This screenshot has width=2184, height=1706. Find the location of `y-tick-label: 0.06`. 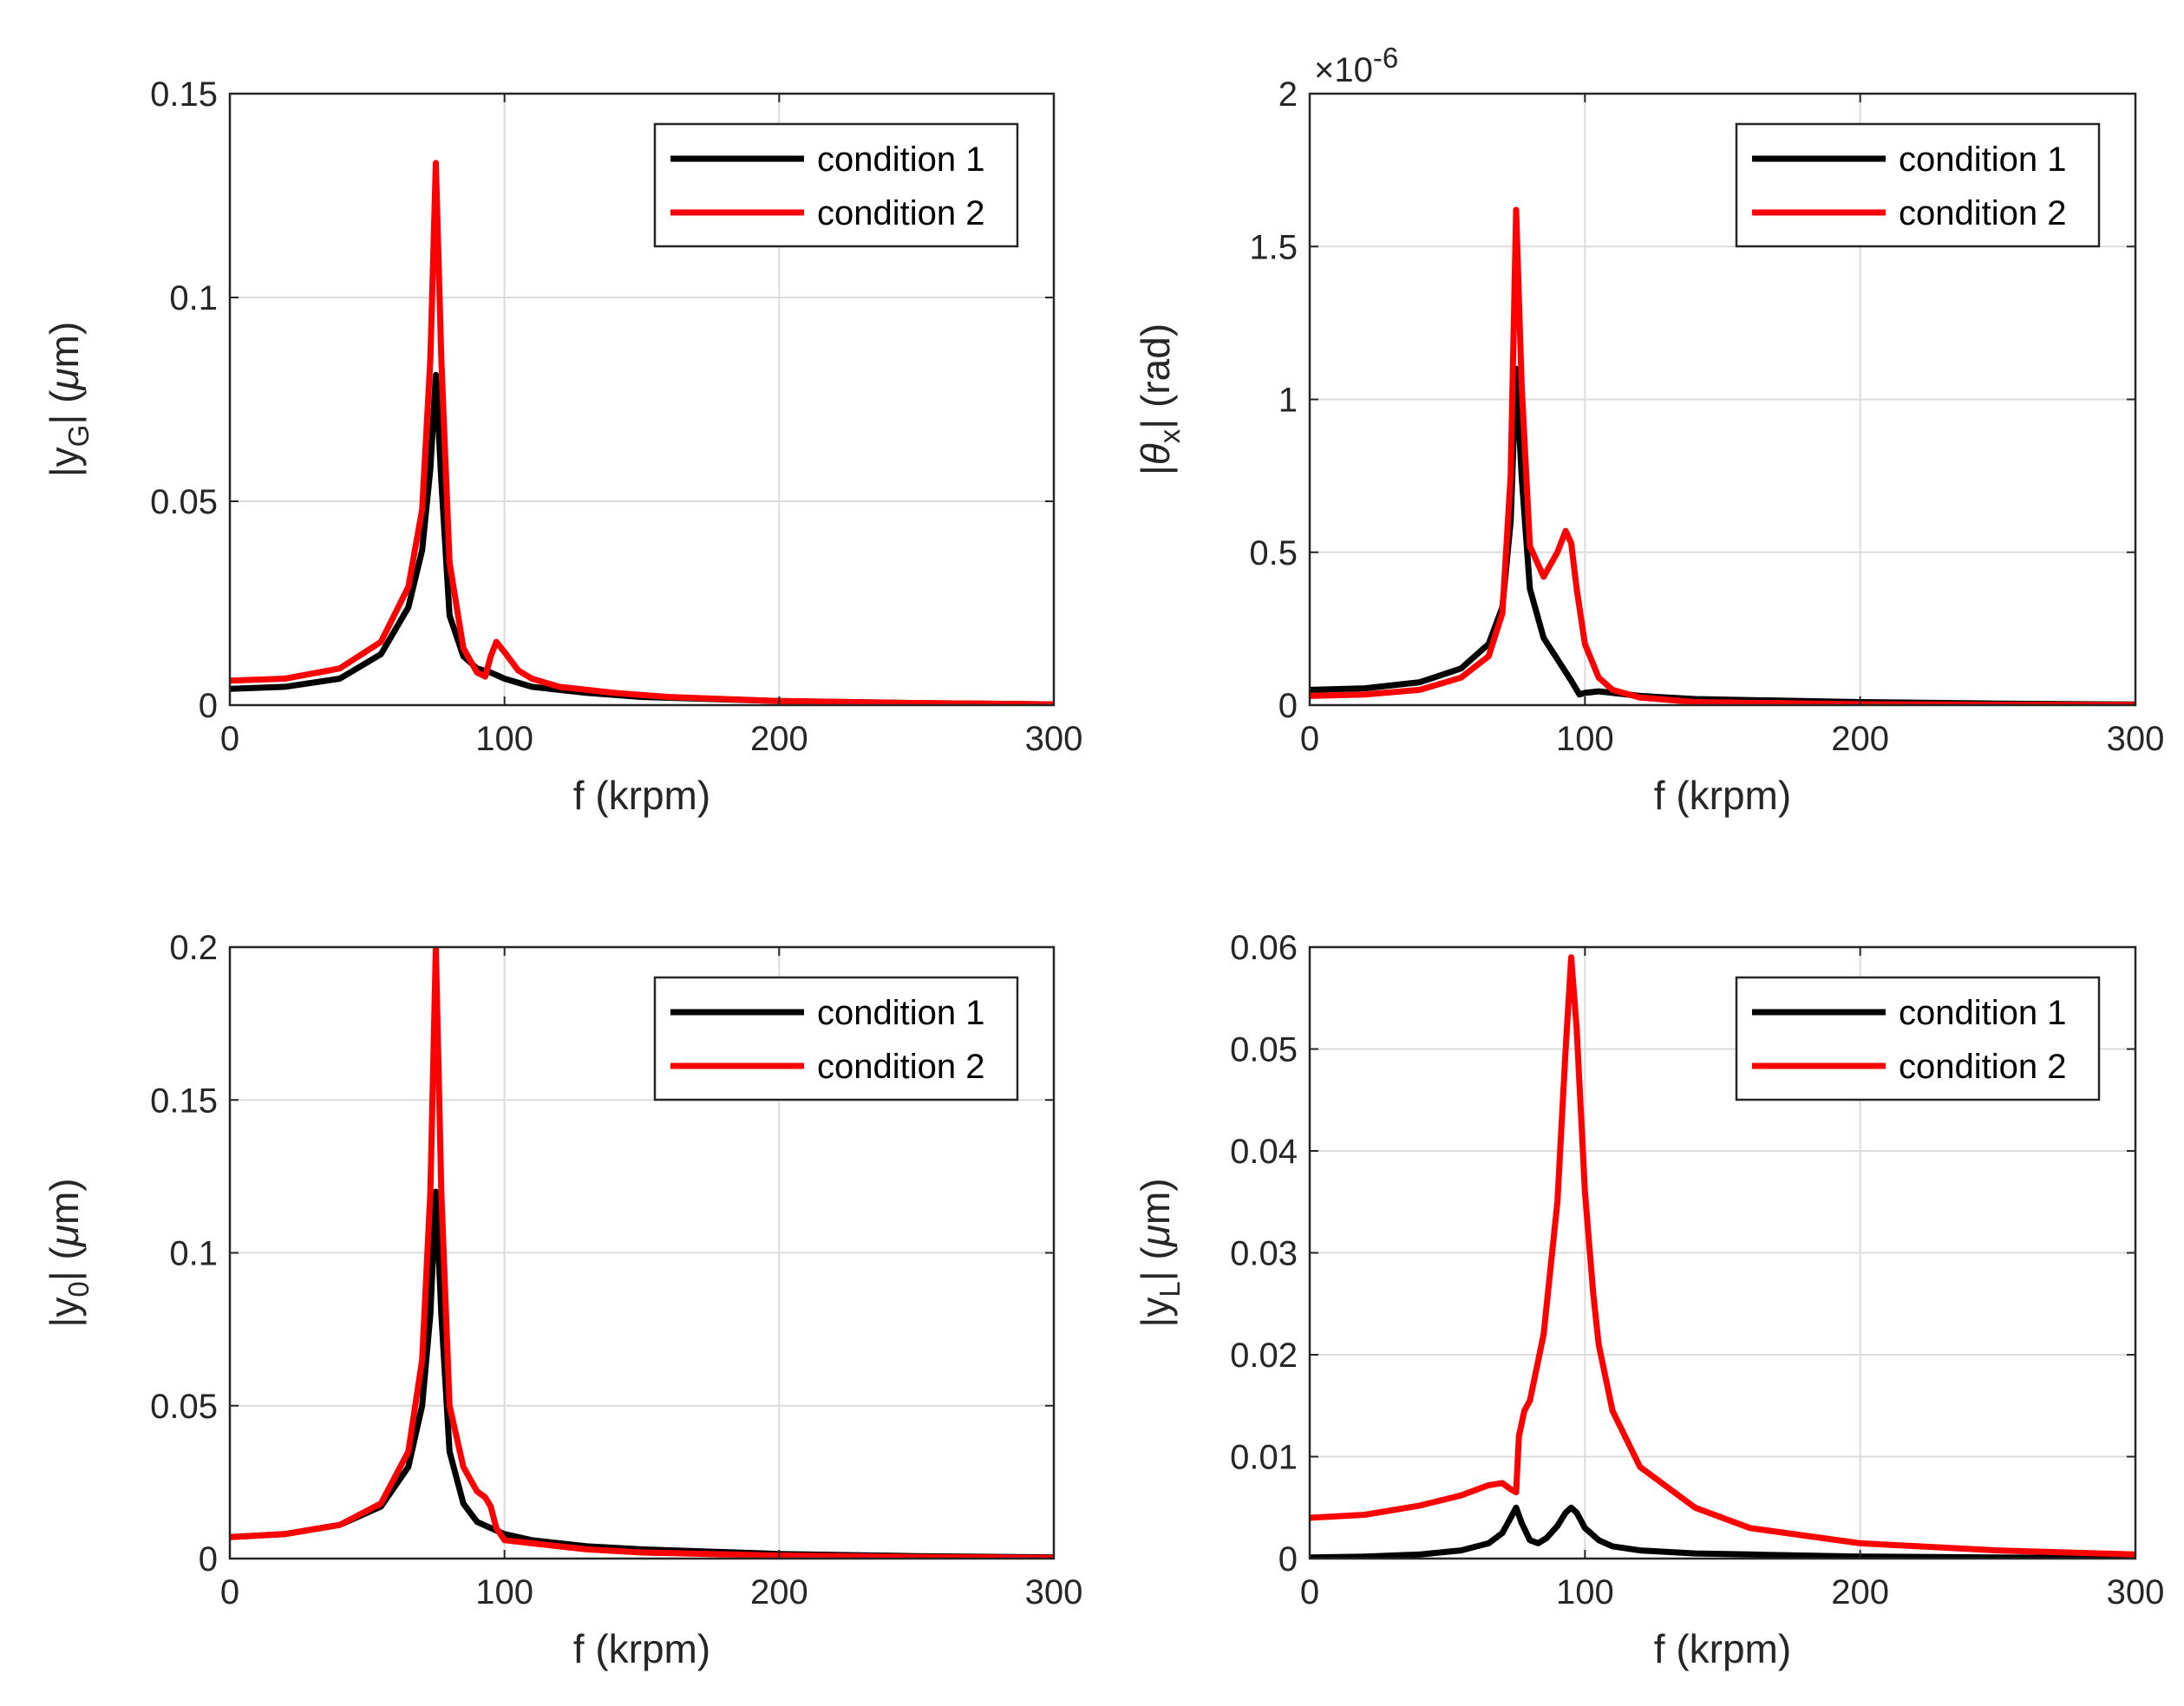

y-tick-label: 0.06 is located at coordinates (1264, 948).